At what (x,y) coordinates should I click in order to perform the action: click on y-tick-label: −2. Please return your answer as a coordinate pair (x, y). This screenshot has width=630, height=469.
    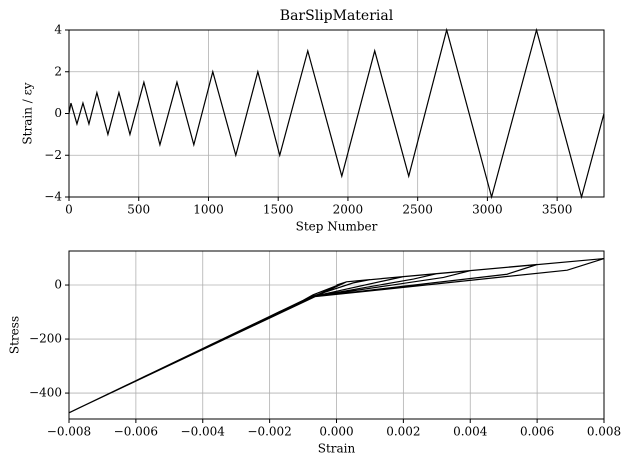
    Looking at the image, I should click on (53, 155).